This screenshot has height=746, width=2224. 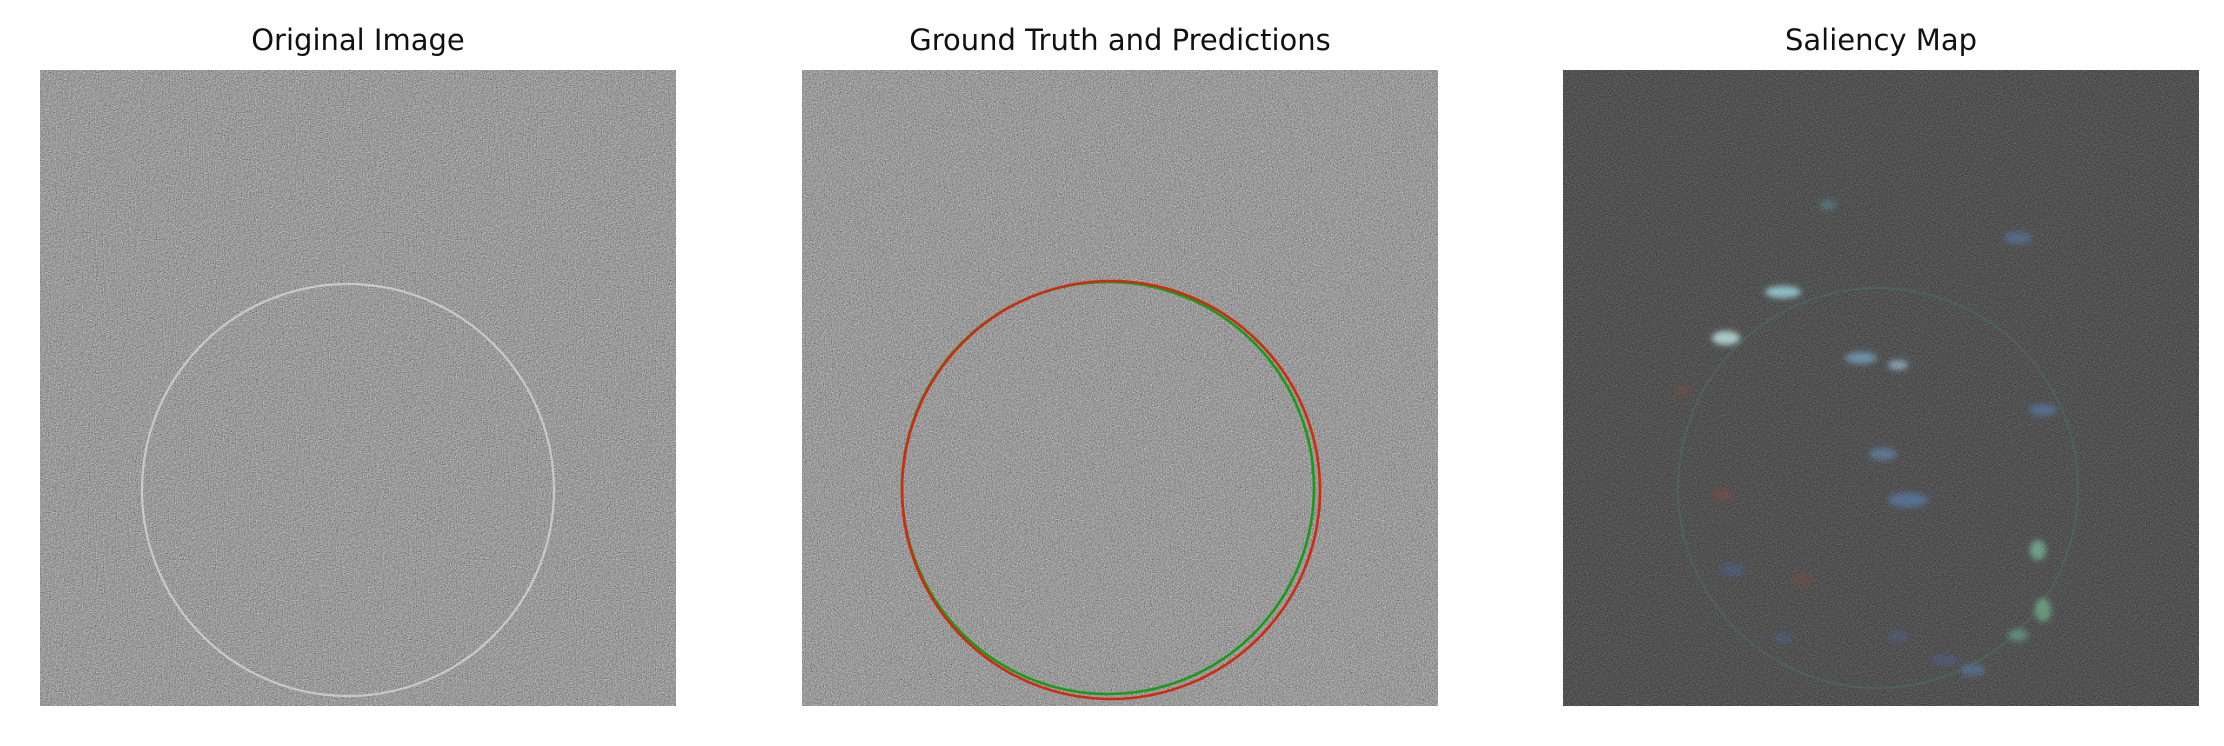 I want to click on saliency-circle-outline, so click(x=1878, y=488).